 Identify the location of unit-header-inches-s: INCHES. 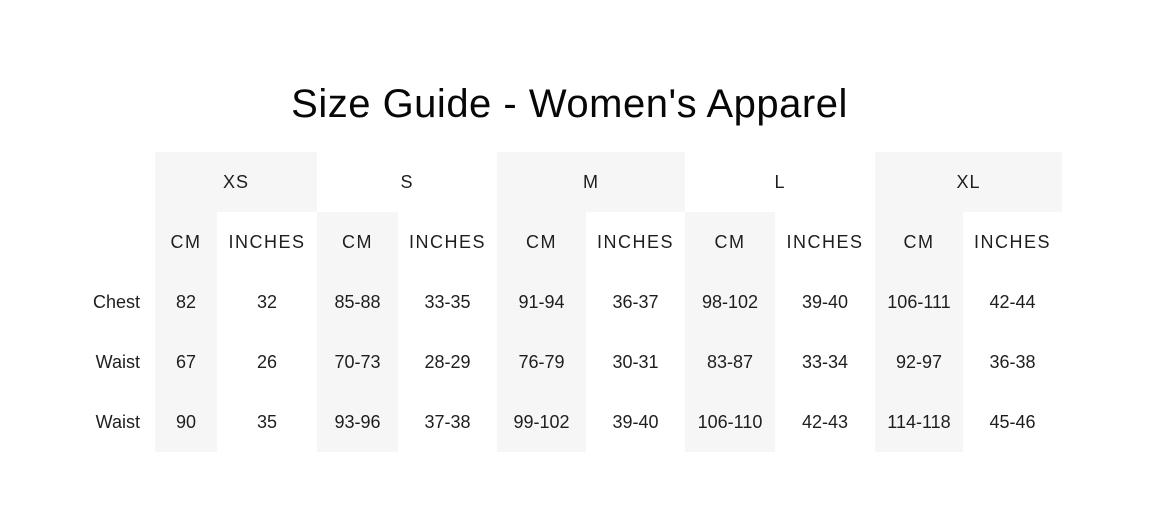
(447, 241).